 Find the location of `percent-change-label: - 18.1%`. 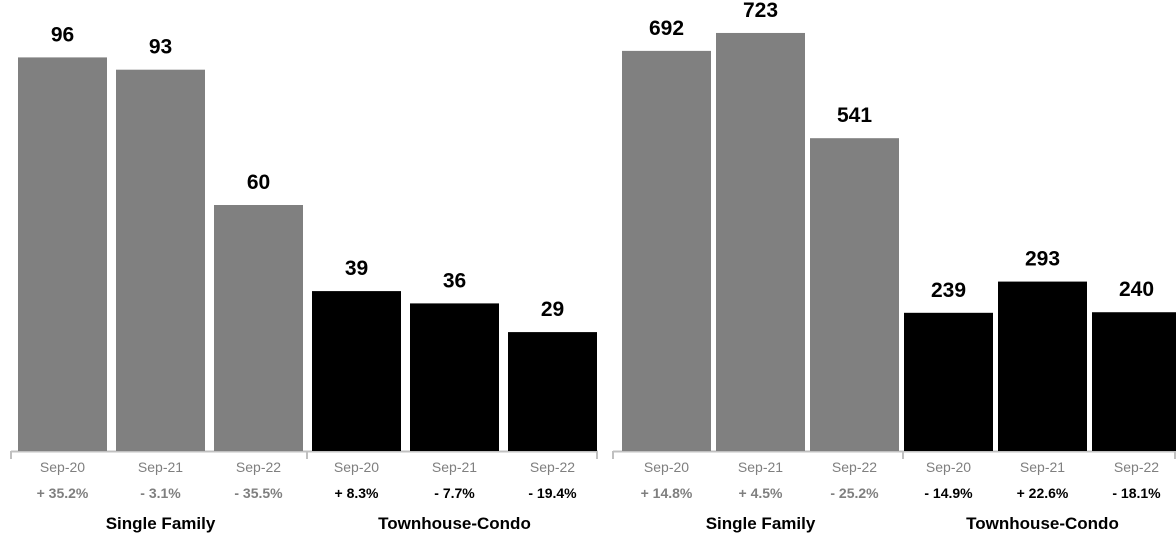

percent-change-label: - 18.1% is located at coordinates (1136, 493).